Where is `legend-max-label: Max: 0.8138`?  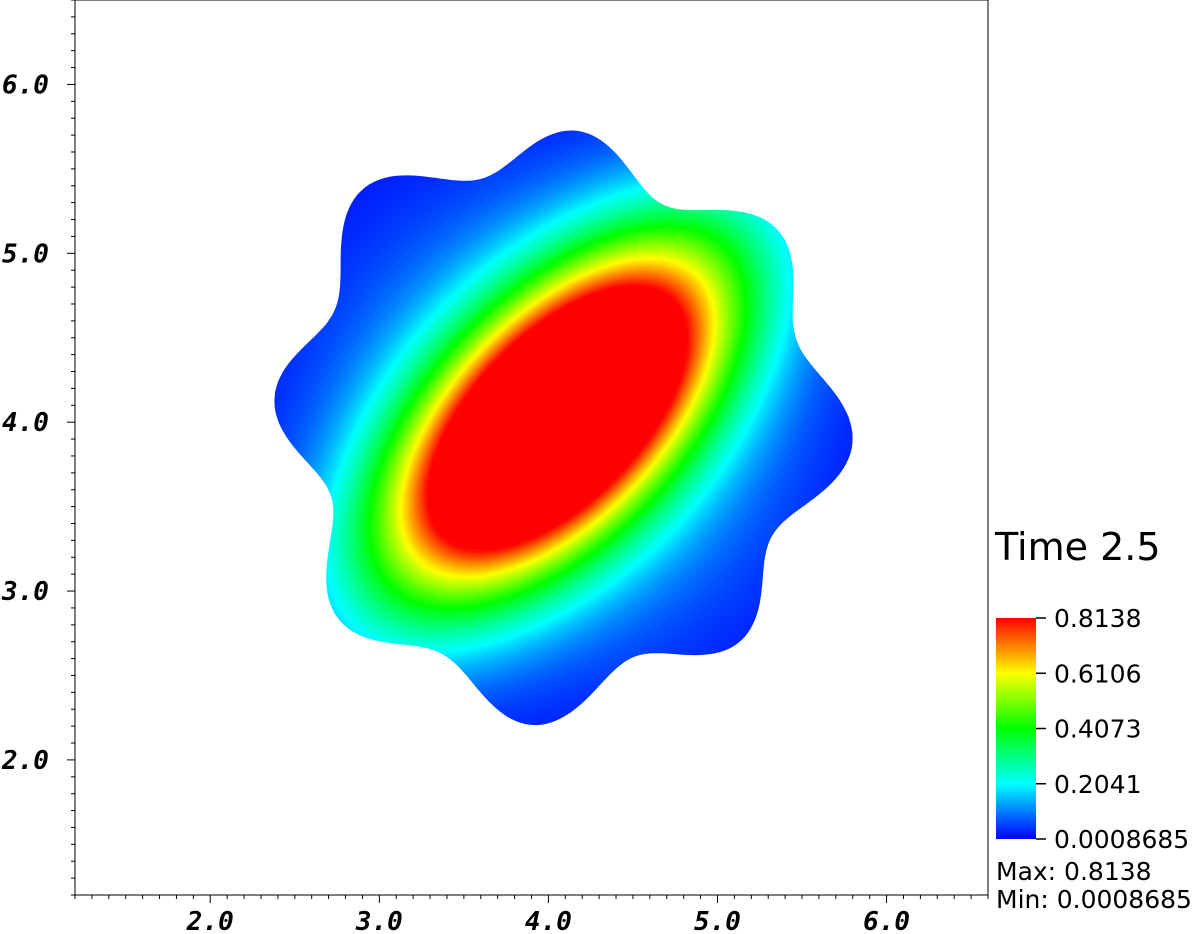
legend-max-label: Max: 0.8138 is located at coordinates (1074, 871).